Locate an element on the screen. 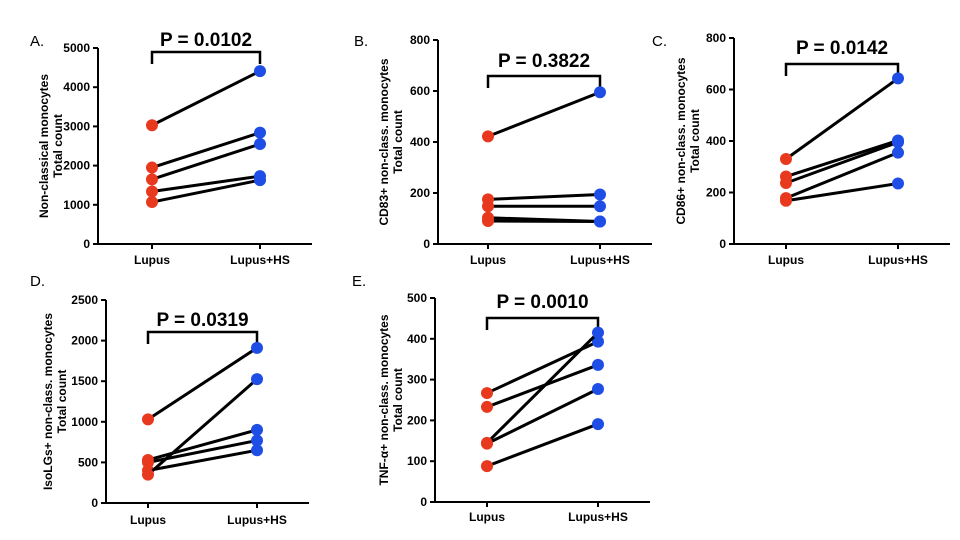 This screenshot has height=540, width=960. y-axis-label: Non-classical monocytes is located at coordinates (44, 146).